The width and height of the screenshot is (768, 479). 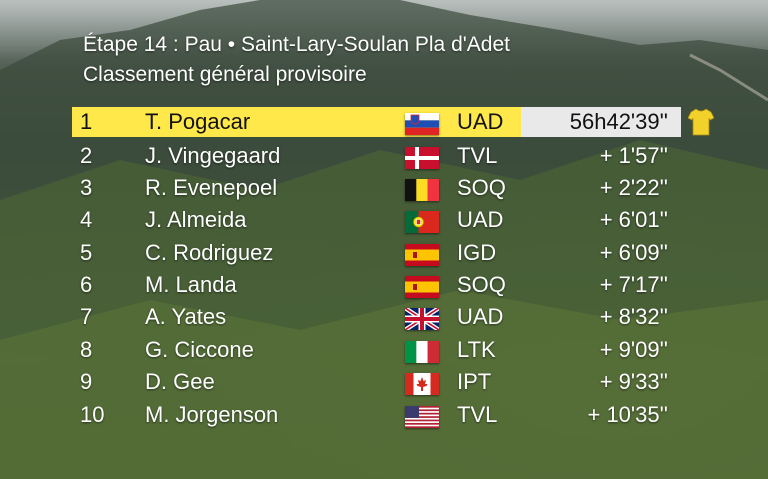 I want to click on standing-row: 10 M. Jorgenson TVL + 10'35'', so click(x=377, y=415).